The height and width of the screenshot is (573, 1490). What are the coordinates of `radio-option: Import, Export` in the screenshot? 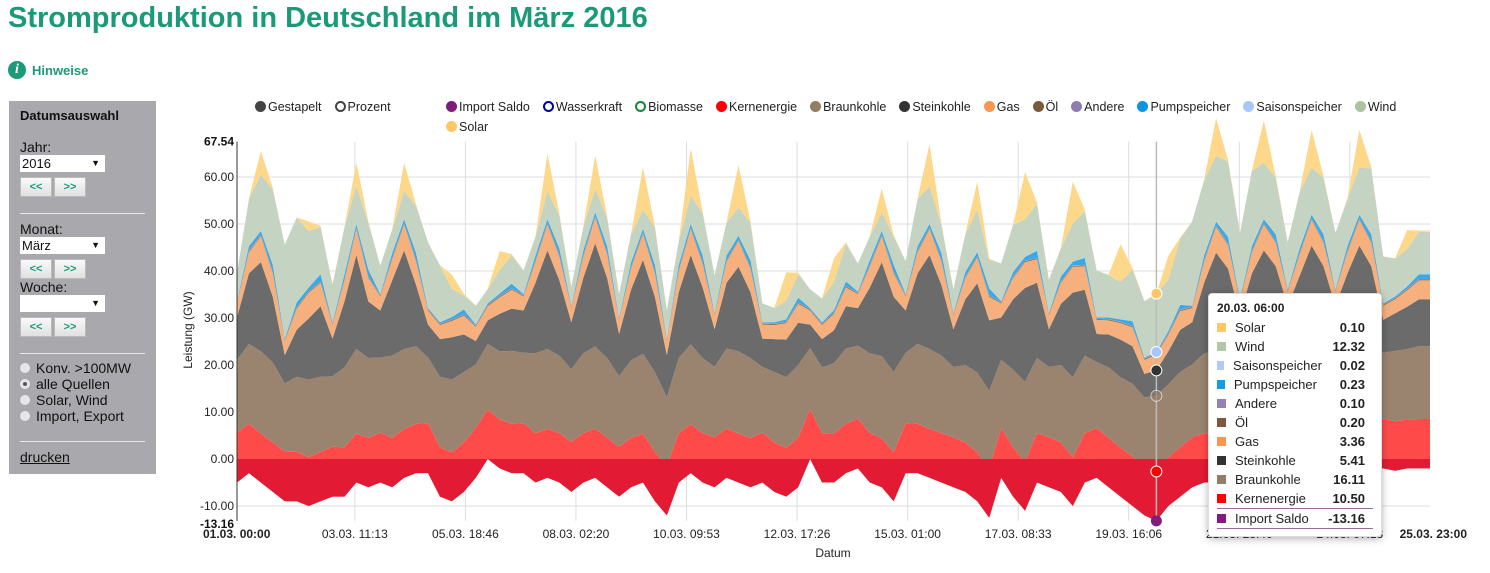 It's located at (72, 416).